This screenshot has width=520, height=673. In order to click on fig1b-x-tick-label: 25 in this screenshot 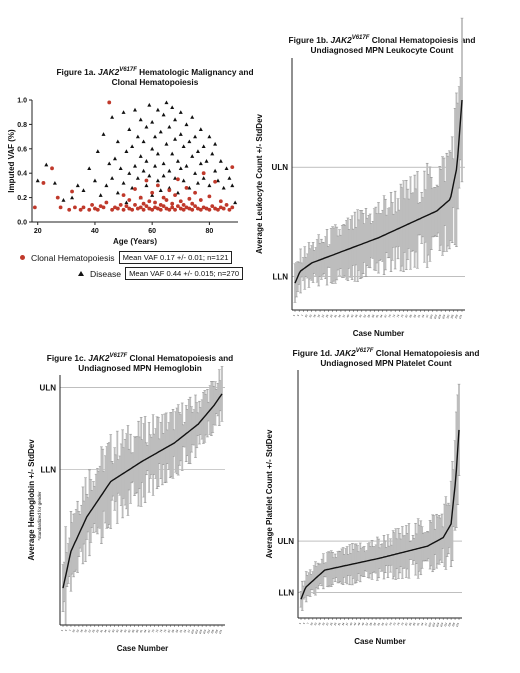, I will do `click(327, 315)`.